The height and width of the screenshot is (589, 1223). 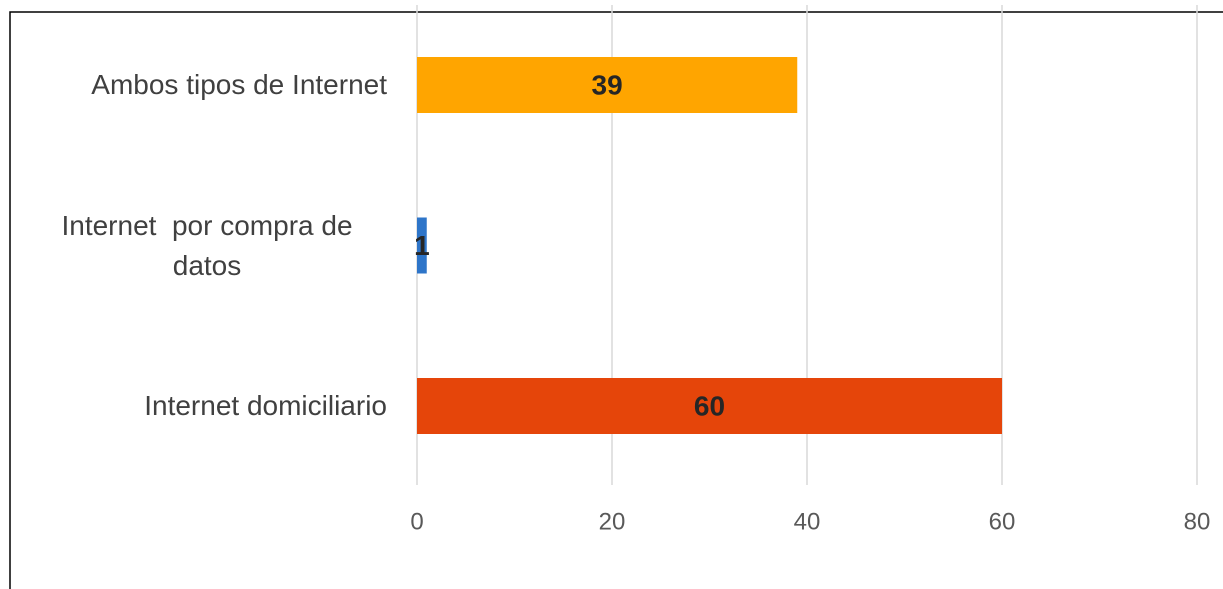 I want to click on y-tick-label: Internet domiciliario, so click(x=265, y=405).